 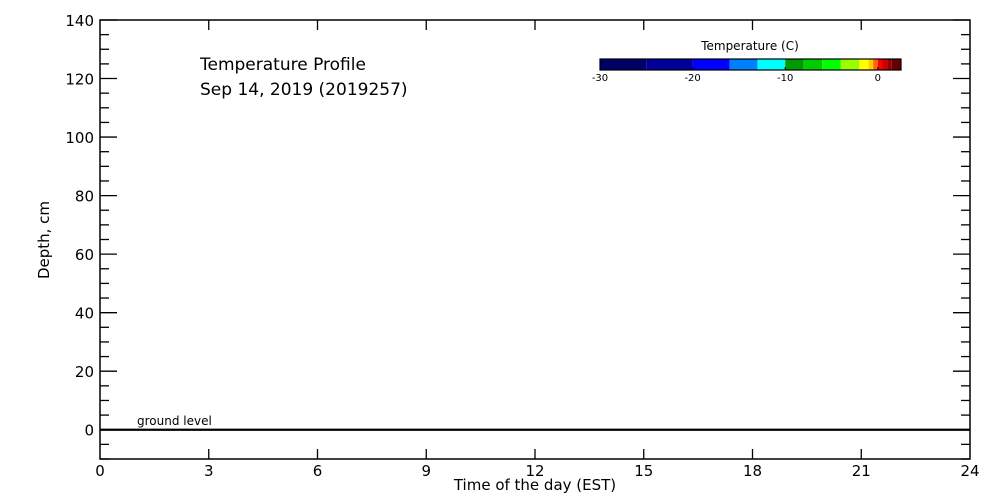 I want to click on x-tick-label: 18, so click(x=752, y=471).